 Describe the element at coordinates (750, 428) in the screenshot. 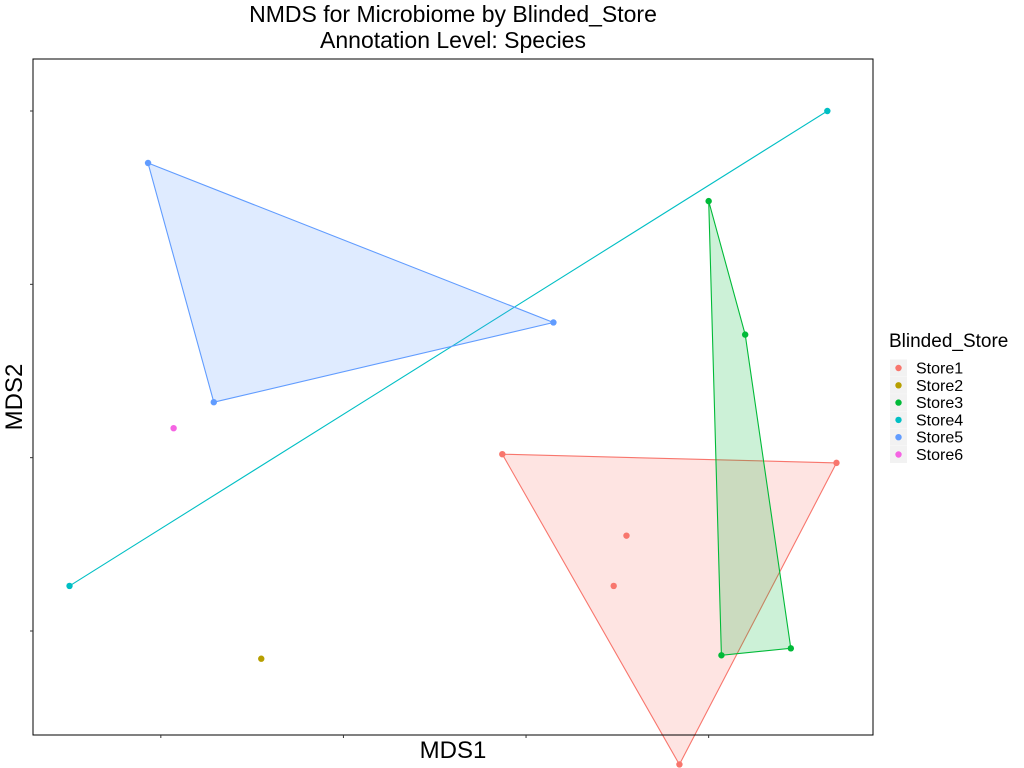

I see `hull-store3` at that location.